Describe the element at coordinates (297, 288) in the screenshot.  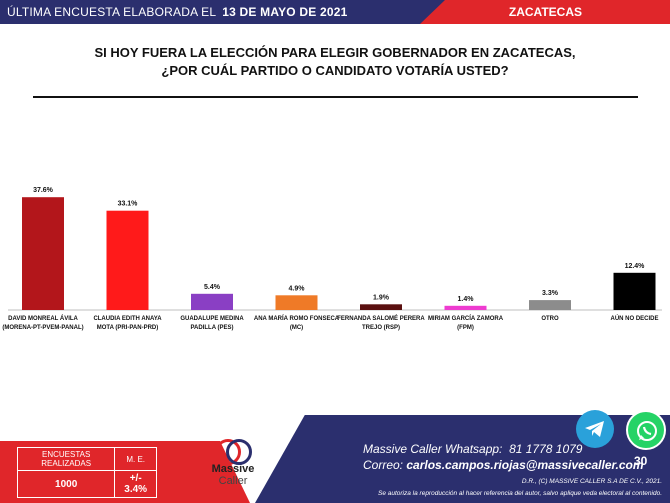
I see `value-label-3: 4.9%` at that location.